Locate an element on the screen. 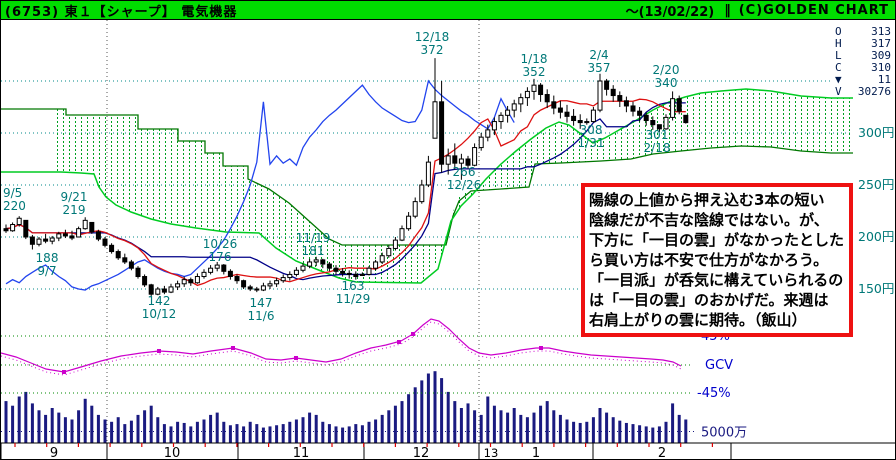 The image size is (896, 460). comment-line: ら買い方は不安で仕方がなかろう。 is located at coordinates (709, 260).